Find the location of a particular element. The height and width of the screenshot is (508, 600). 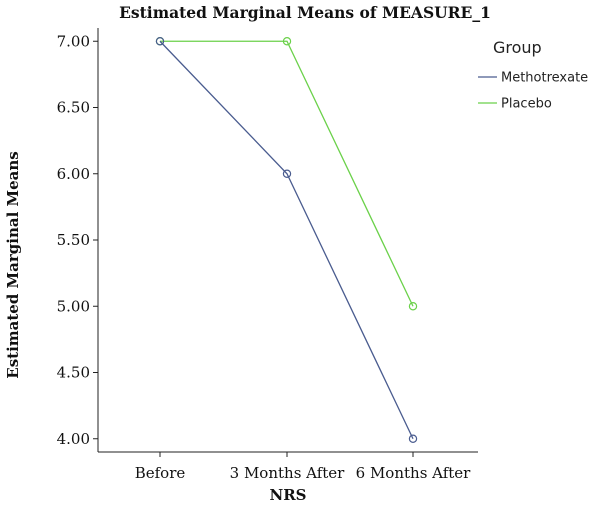

y-axis-ticks: 4.00 4.50 5.00 5.50 6.00 6.50 7.00 is located at coordinates (77, 240).